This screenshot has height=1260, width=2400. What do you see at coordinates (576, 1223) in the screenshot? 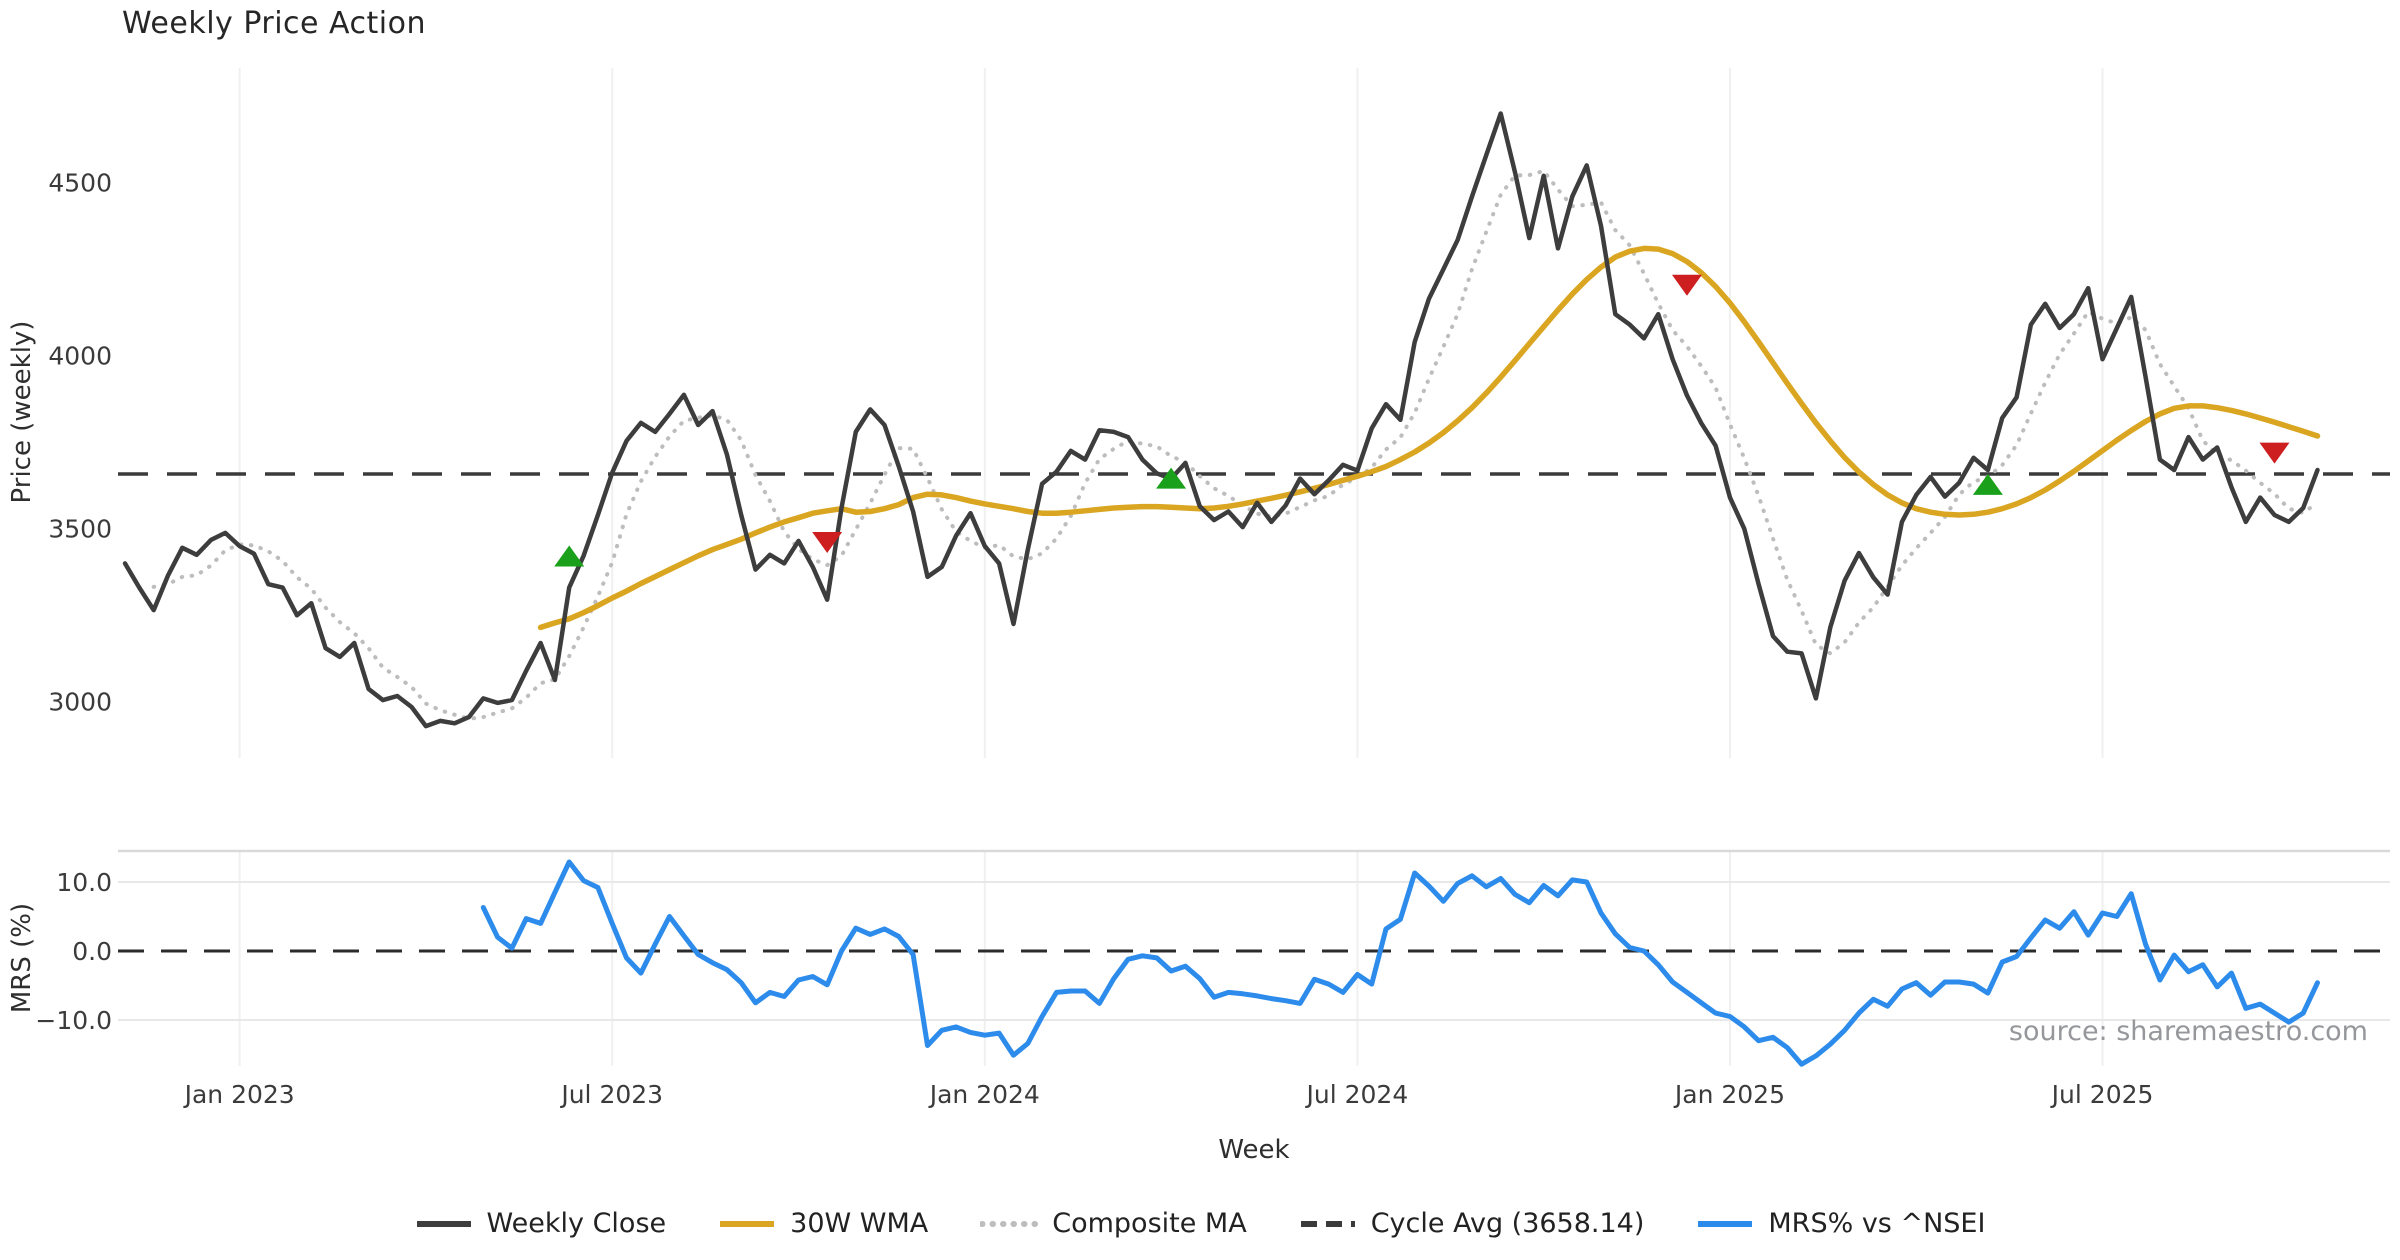
I see `legend-label: Weekly Close` at bounding box center [576, 1223].